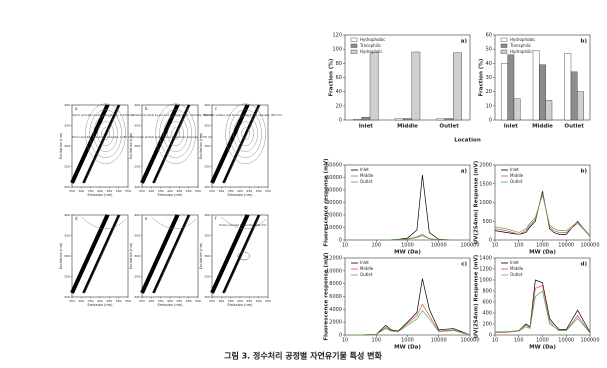 The image size is (607, 368). Describe the element at coordinates (489, 50) in the screenshot. I see `y-tick-label: 50` at that location.